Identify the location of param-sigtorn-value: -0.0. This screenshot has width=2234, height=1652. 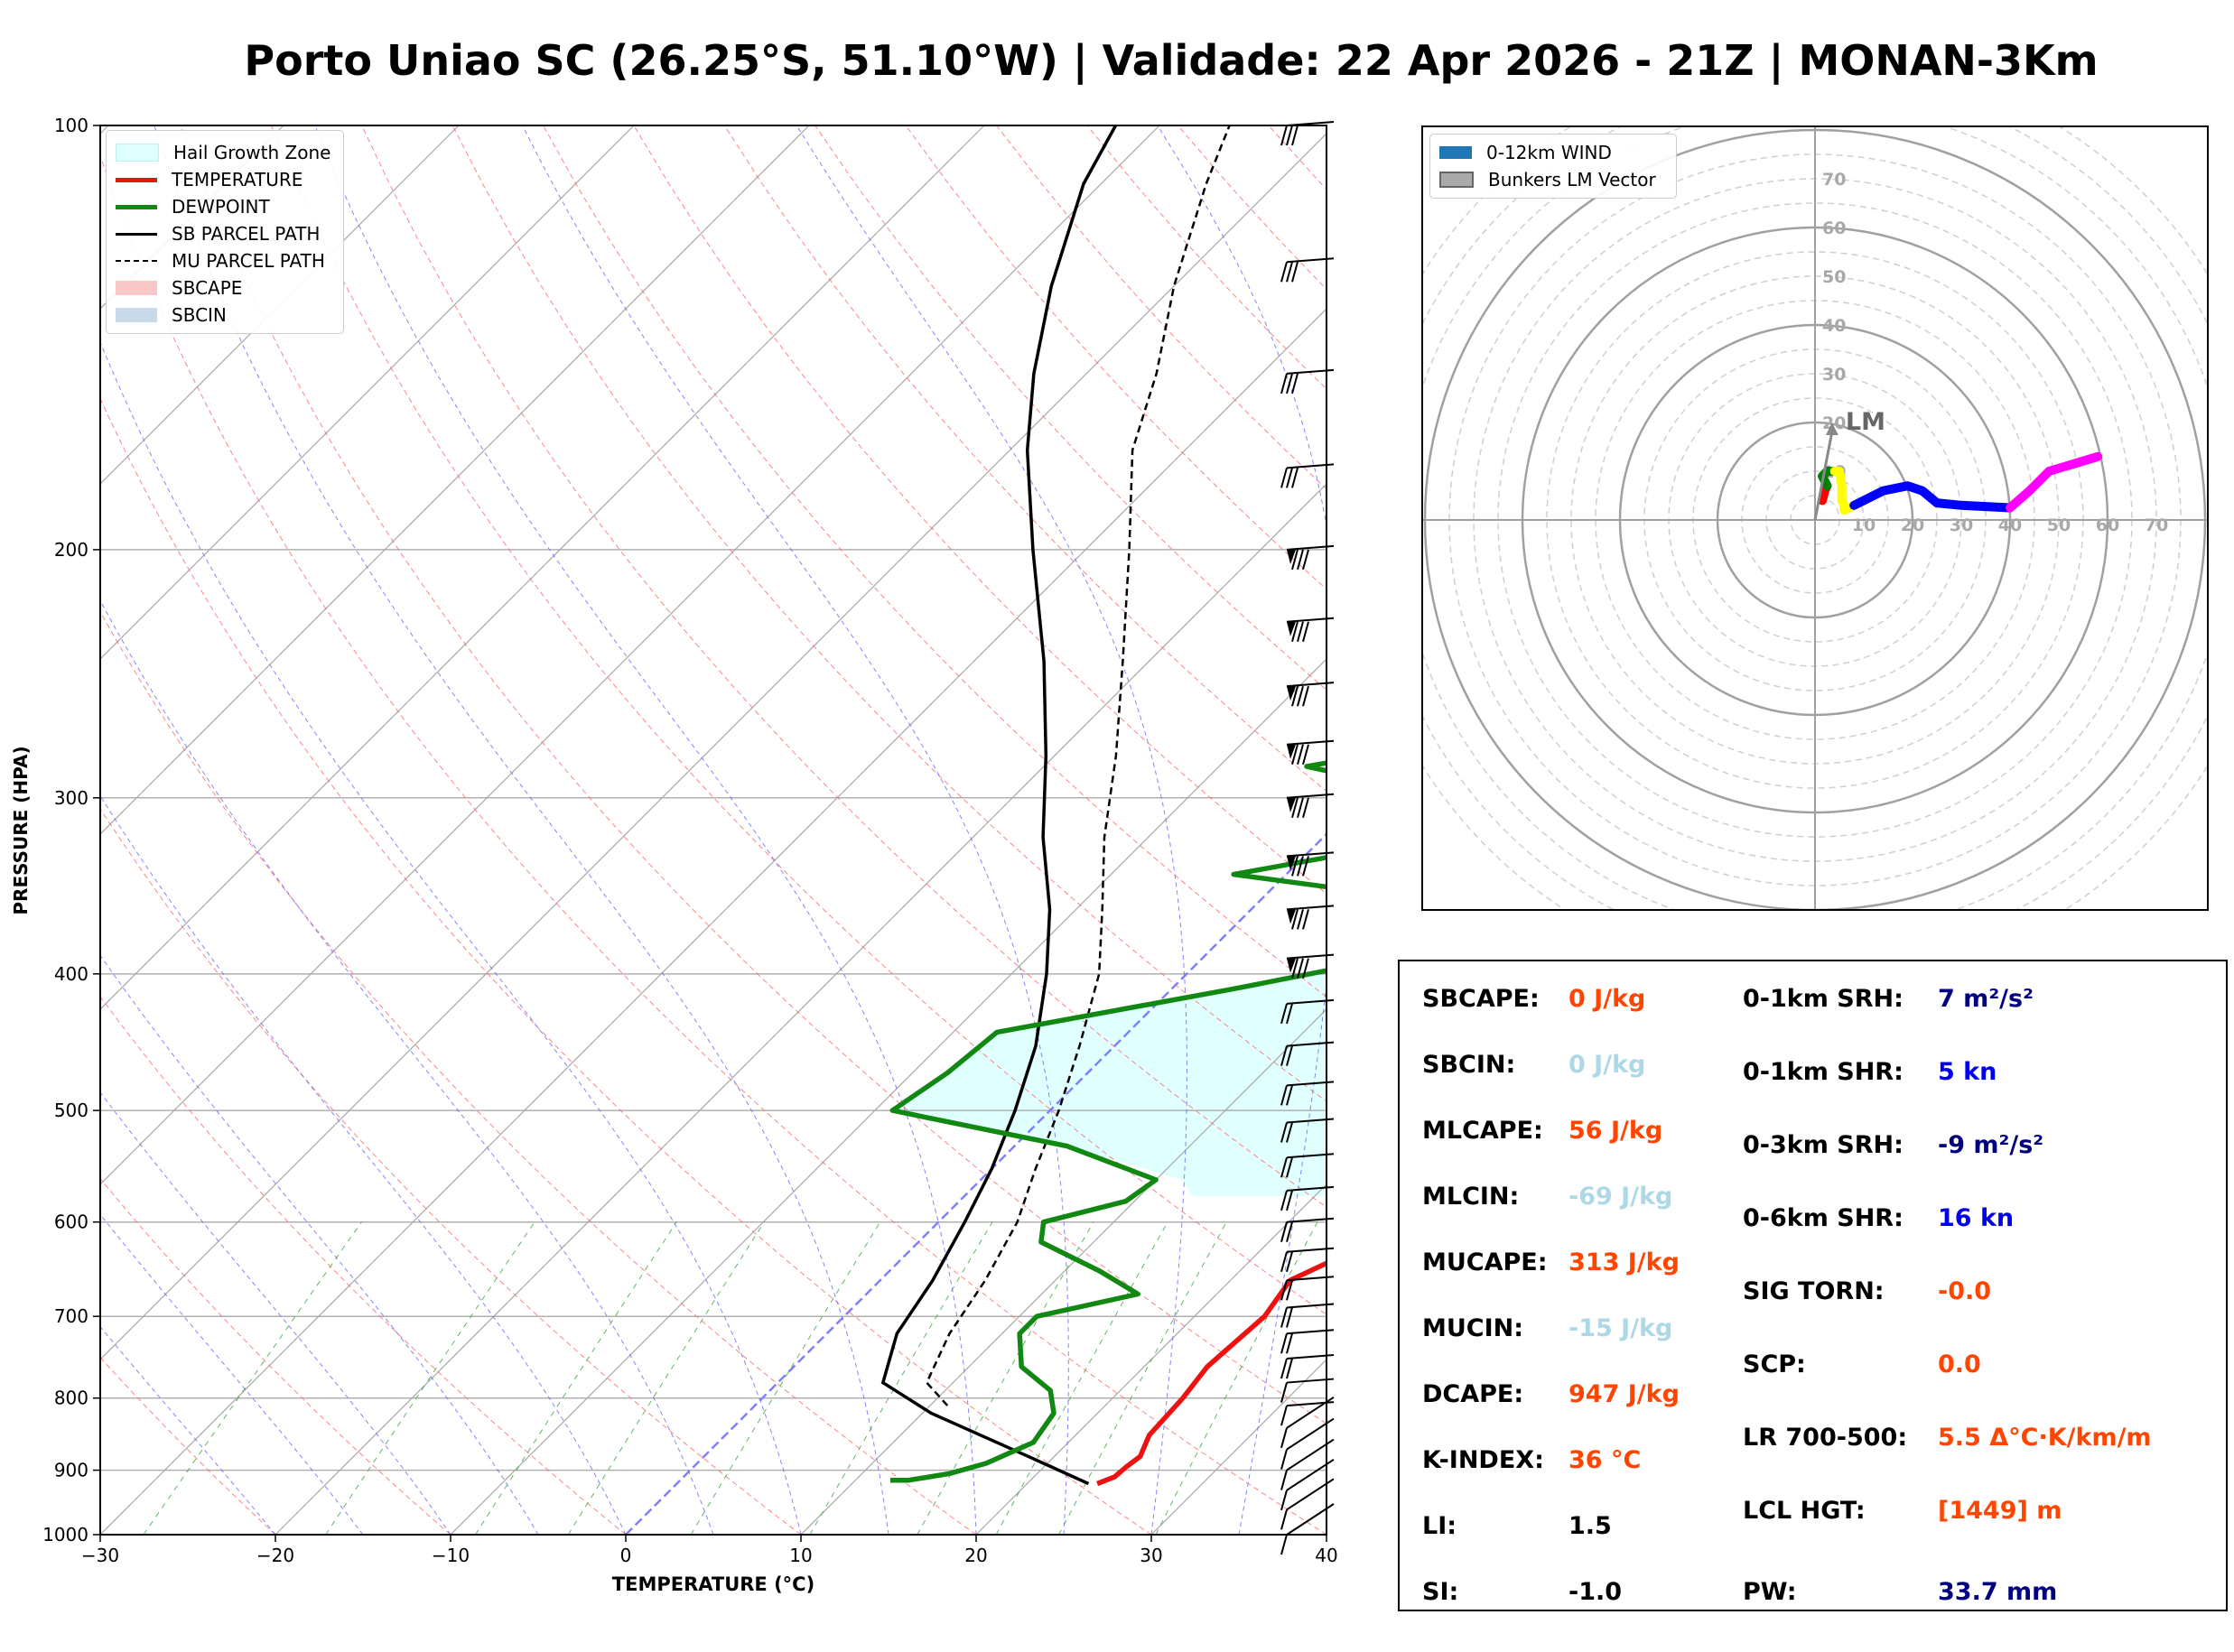
(1965, 1291).